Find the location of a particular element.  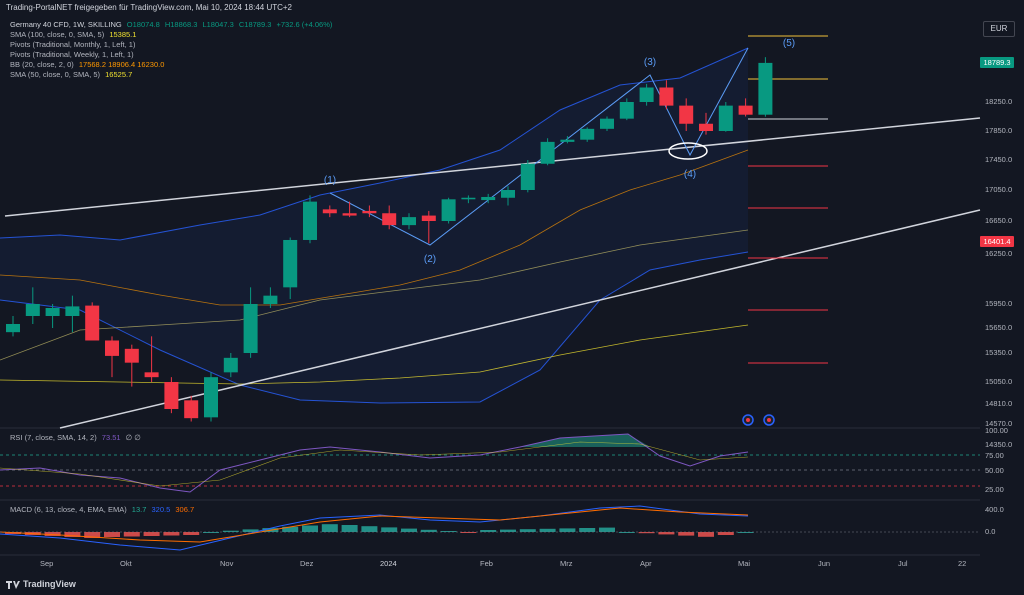

indicator-value: 16525.7 is located at coordinates (119, 74).